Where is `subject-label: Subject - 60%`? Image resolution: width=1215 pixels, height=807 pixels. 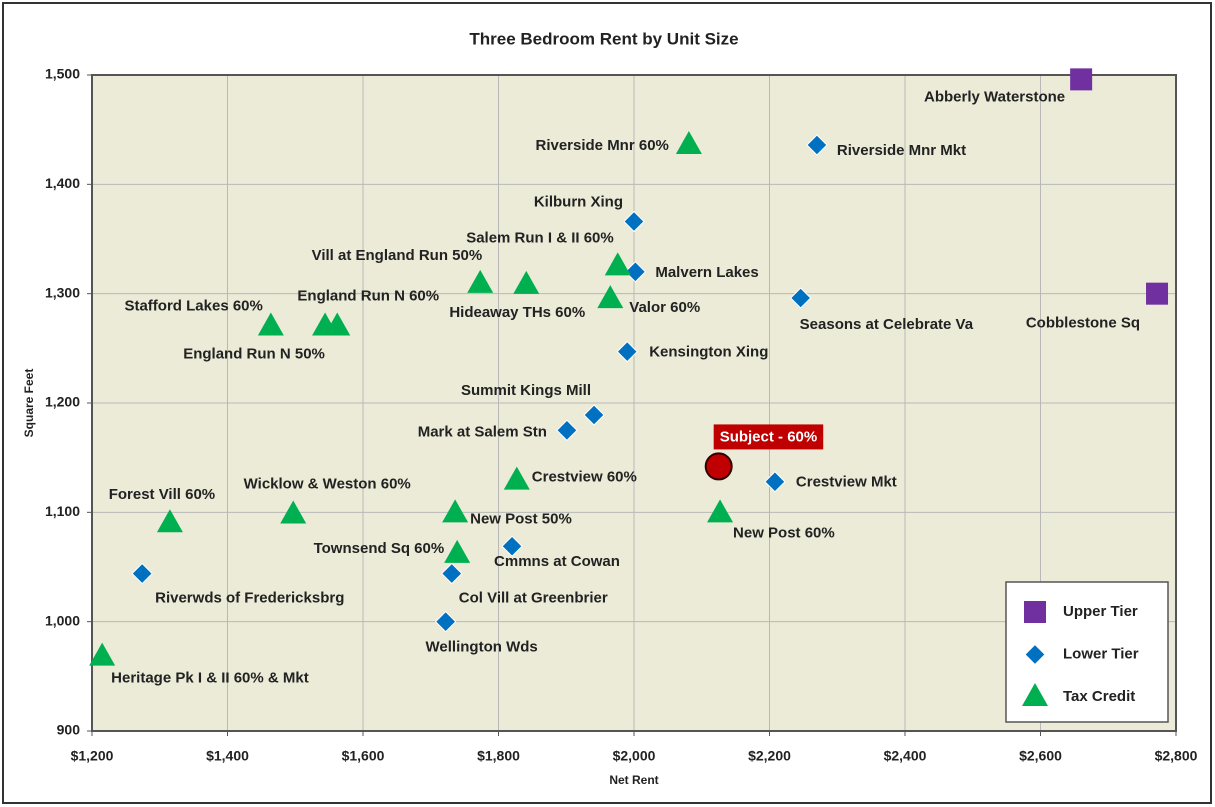 subject-label: Subject - 60% is located at coordinates (769, 436).